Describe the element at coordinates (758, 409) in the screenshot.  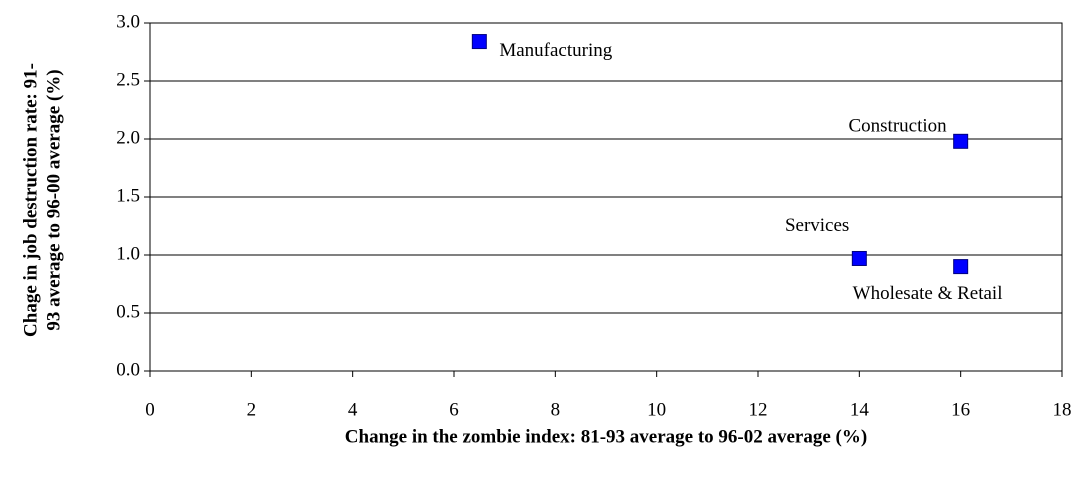
I see `x-tick-label: 12` at that location.